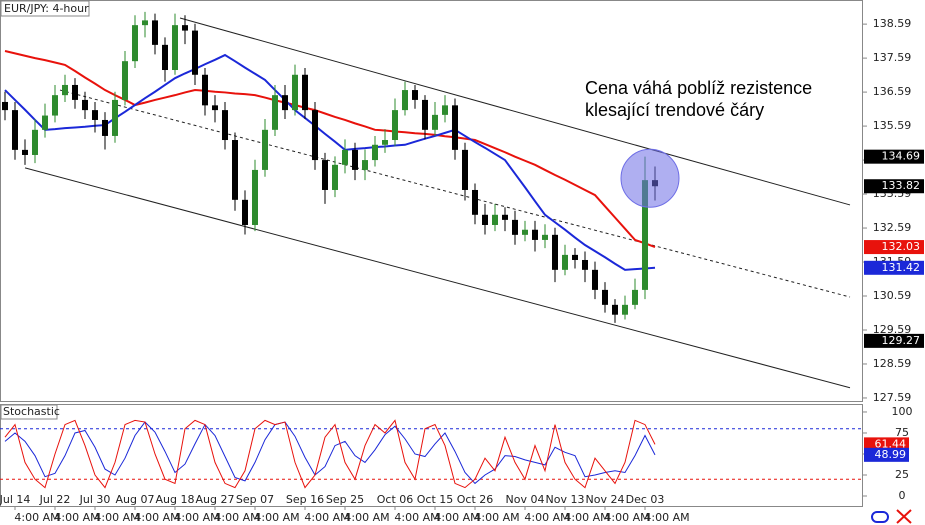 The image size is (925, 525). I want to click on stochastic-line, so click(330, 454).